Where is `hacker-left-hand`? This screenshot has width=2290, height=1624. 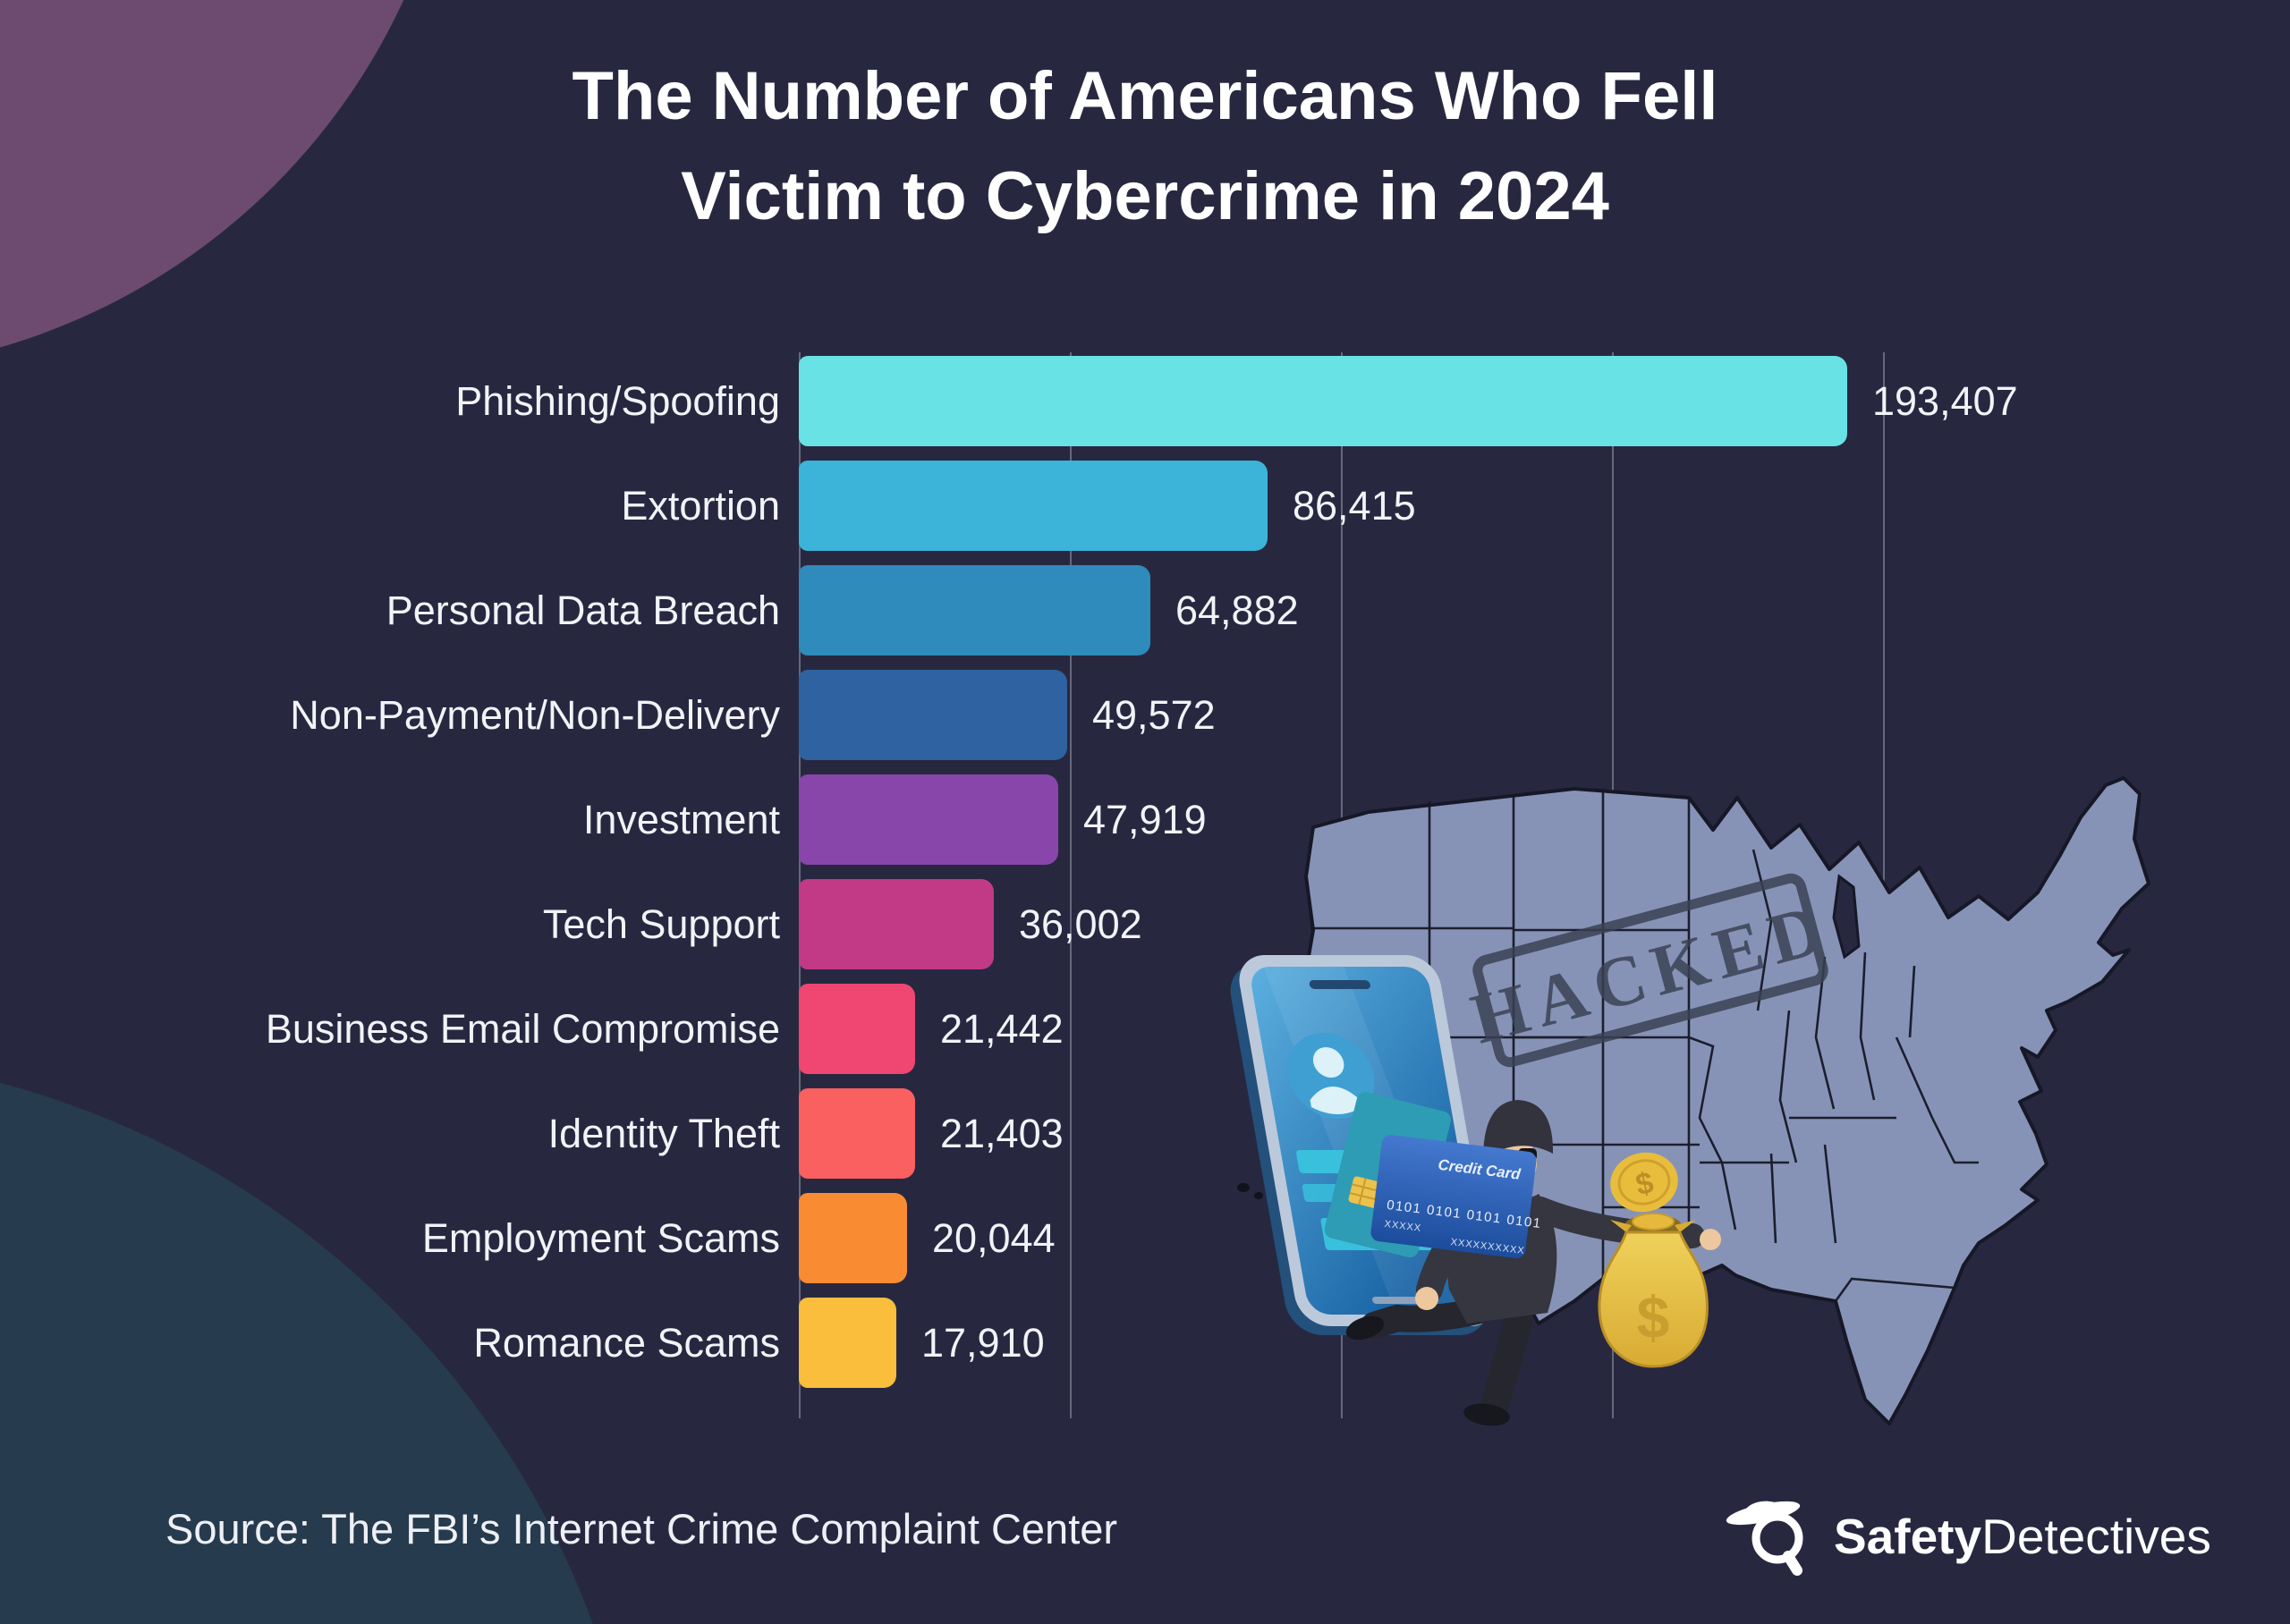
hacker-left-hand is located at coordinates (1426, 1298).